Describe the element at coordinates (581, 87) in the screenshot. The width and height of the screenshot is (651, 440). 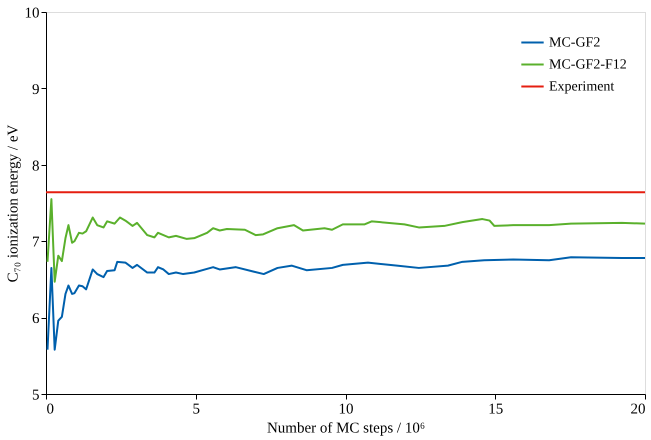
I see `legend-label: Experiment` at that location.